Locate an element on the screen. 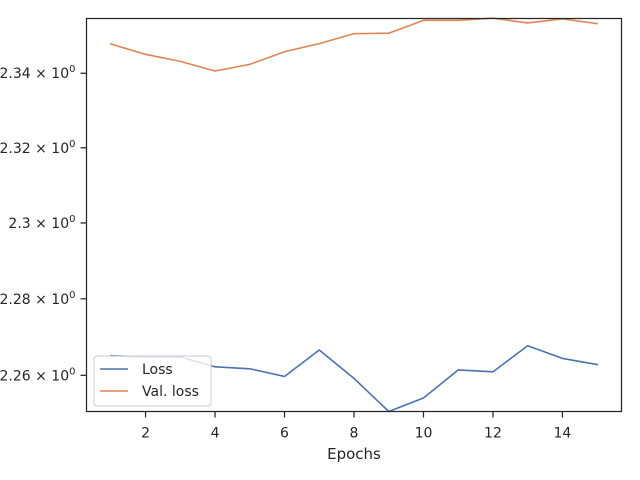 This screenshot has height=480, width=640. y-tick-label: 2.28 × 100 is located at coordinates (38, 299).